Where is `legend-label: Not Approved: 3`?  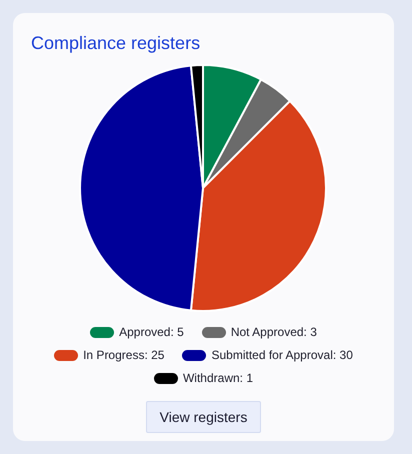 legend-label: Not Approved: 3 is located at coordinates (273, 332).